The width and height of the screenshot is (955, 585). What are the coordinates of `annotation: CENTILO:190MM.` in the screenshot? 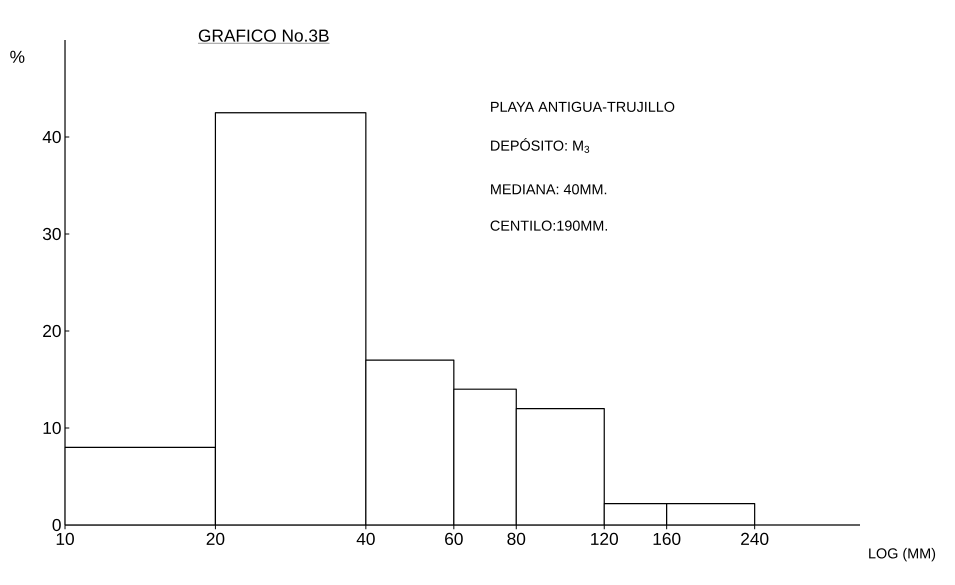 It's located at (548, 225).